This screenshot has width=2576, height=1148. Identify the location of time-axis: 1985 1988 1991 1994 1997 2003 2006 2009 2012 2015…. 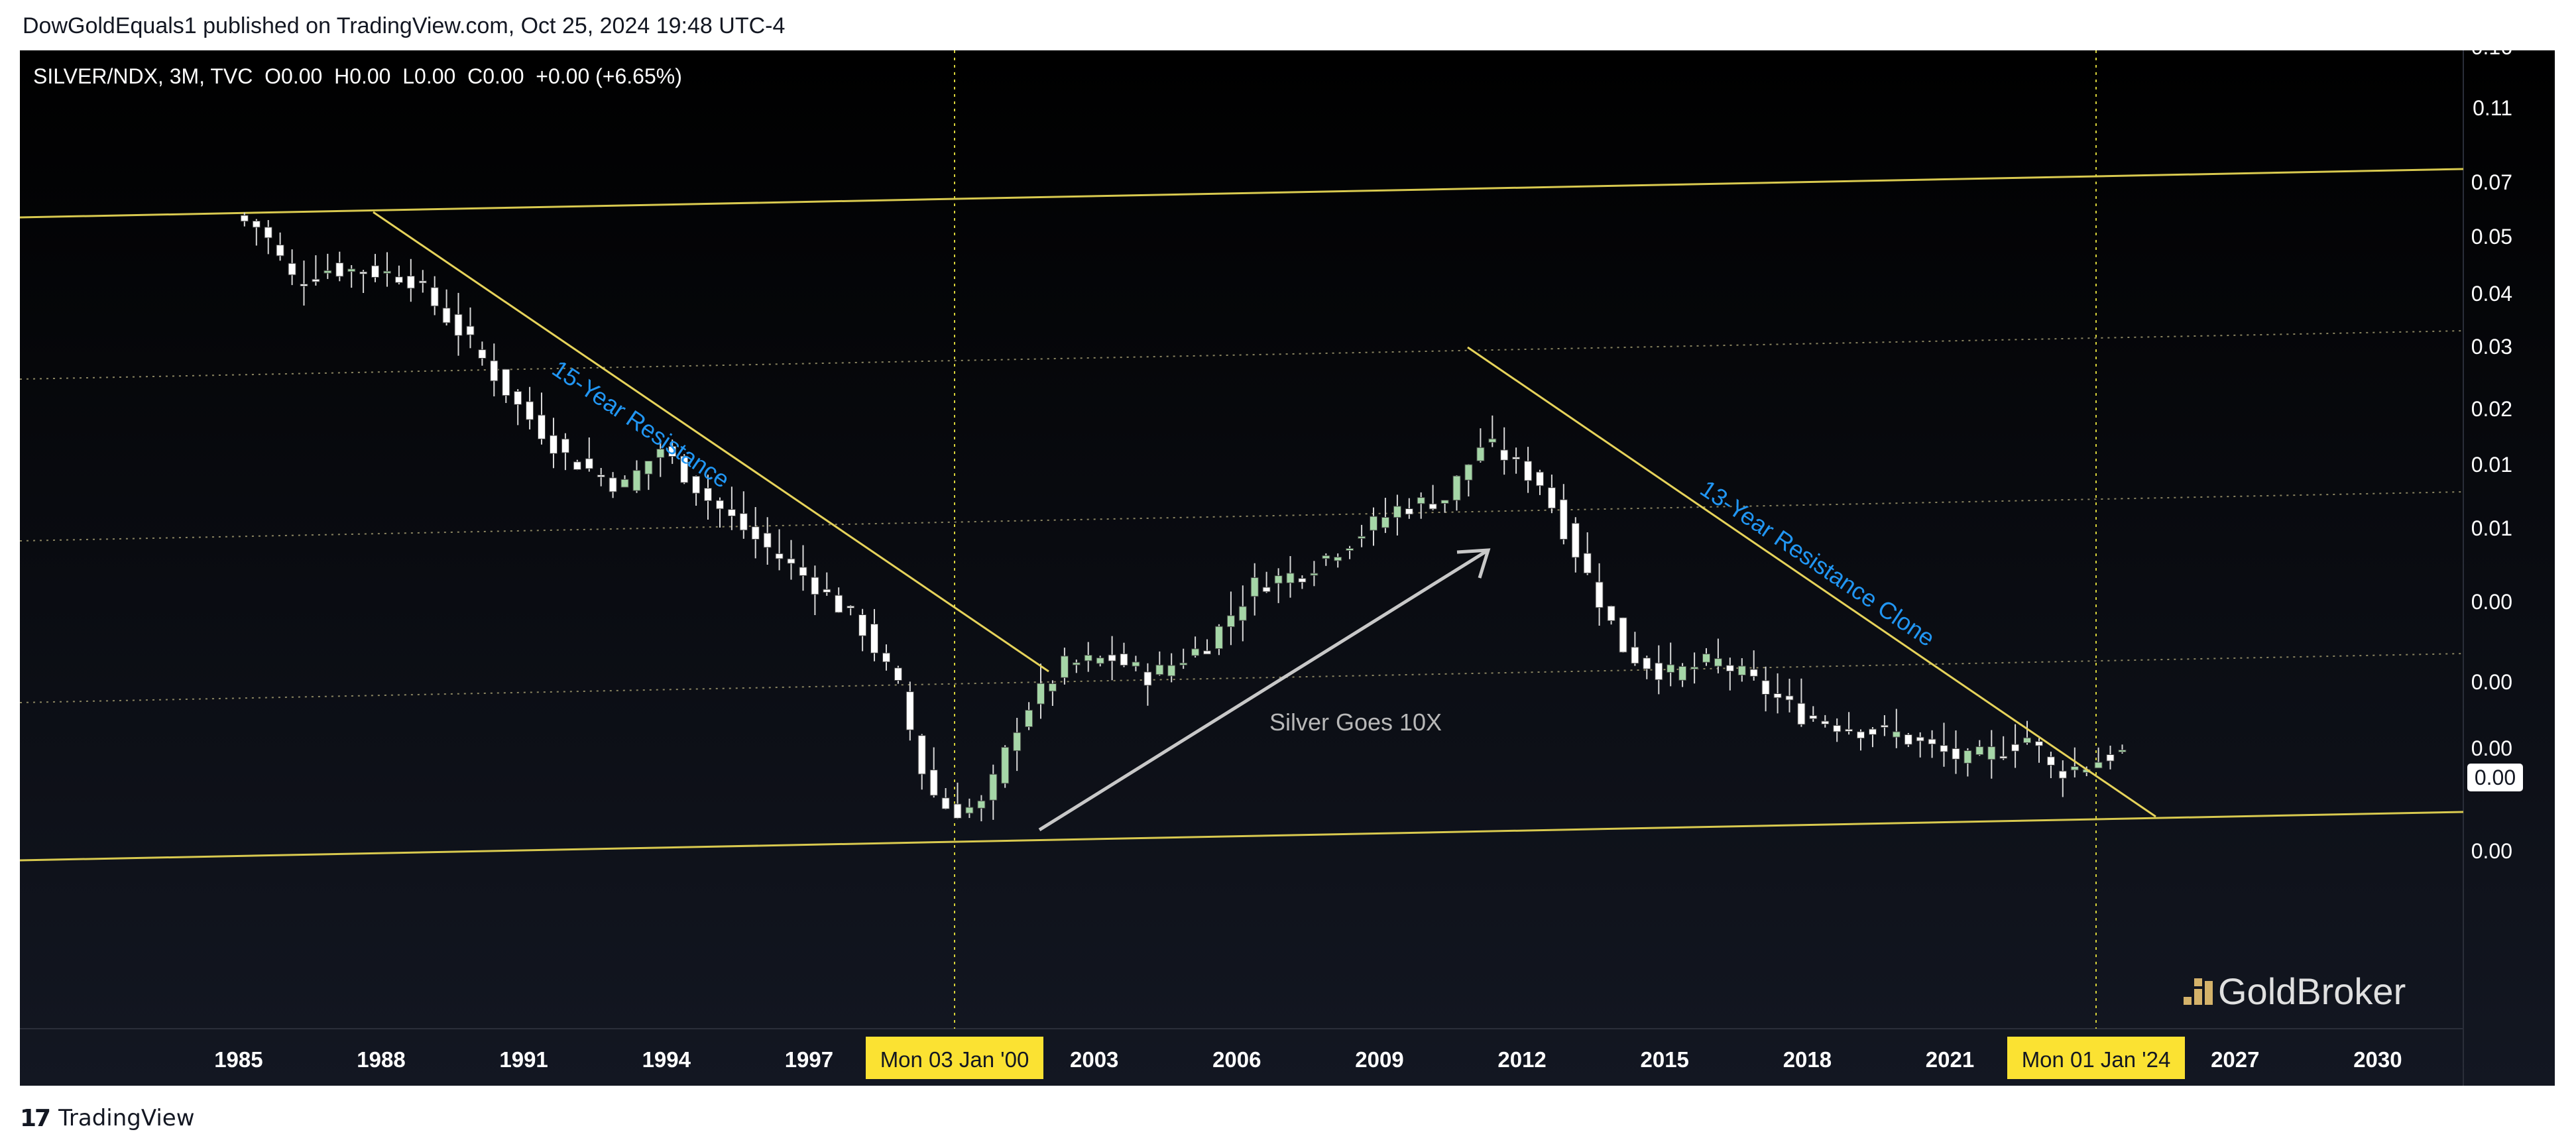
(1308, 1059).